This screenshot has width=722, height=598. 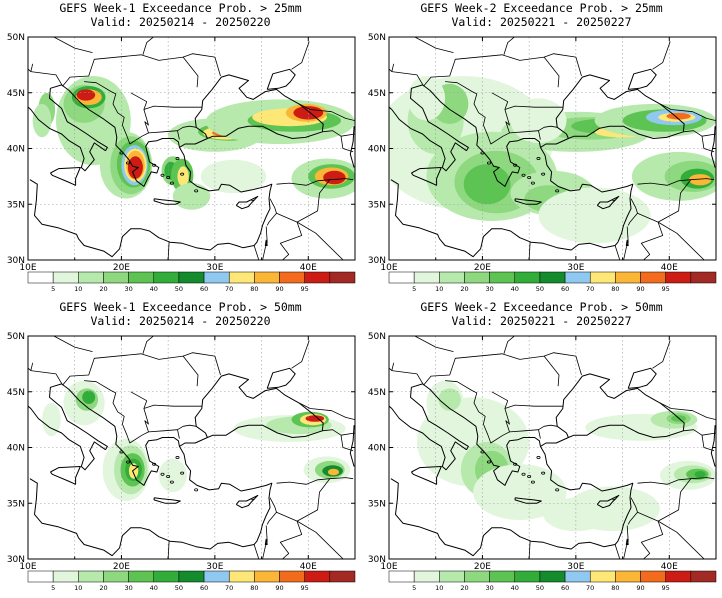 I want to click on colorbar-label: 50, so click(x=540, y=289).